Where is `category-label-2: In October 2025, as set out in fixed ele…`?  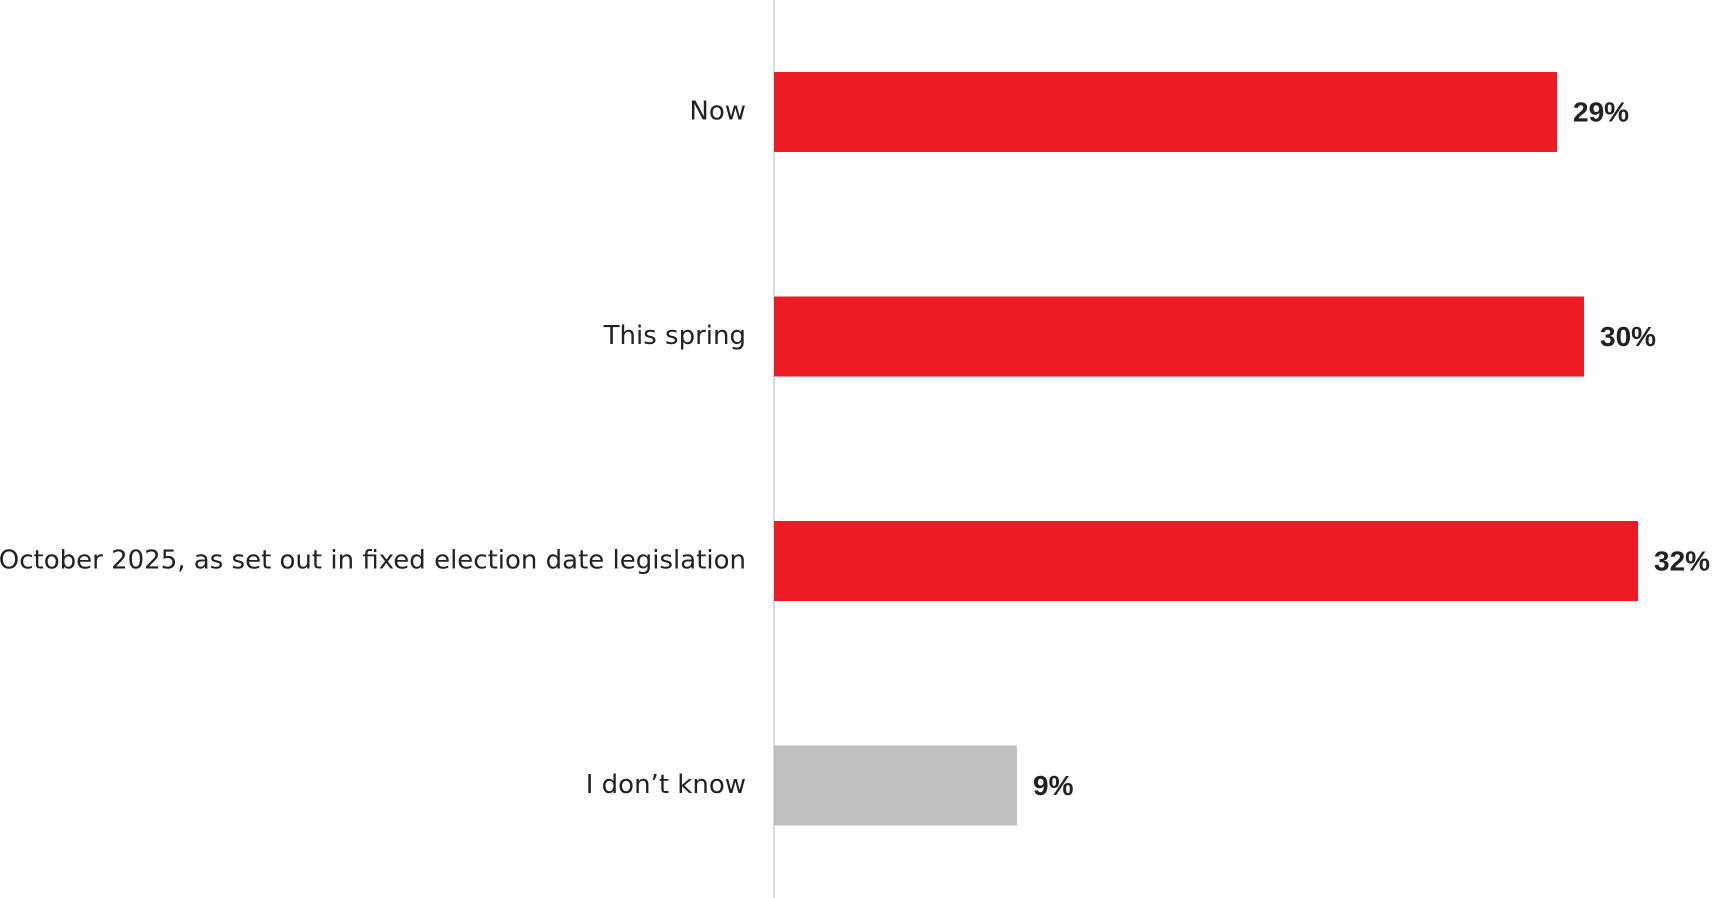
category-label-2: In October 2025, as set out in fixed ele… is located at coordinates (373, 561).